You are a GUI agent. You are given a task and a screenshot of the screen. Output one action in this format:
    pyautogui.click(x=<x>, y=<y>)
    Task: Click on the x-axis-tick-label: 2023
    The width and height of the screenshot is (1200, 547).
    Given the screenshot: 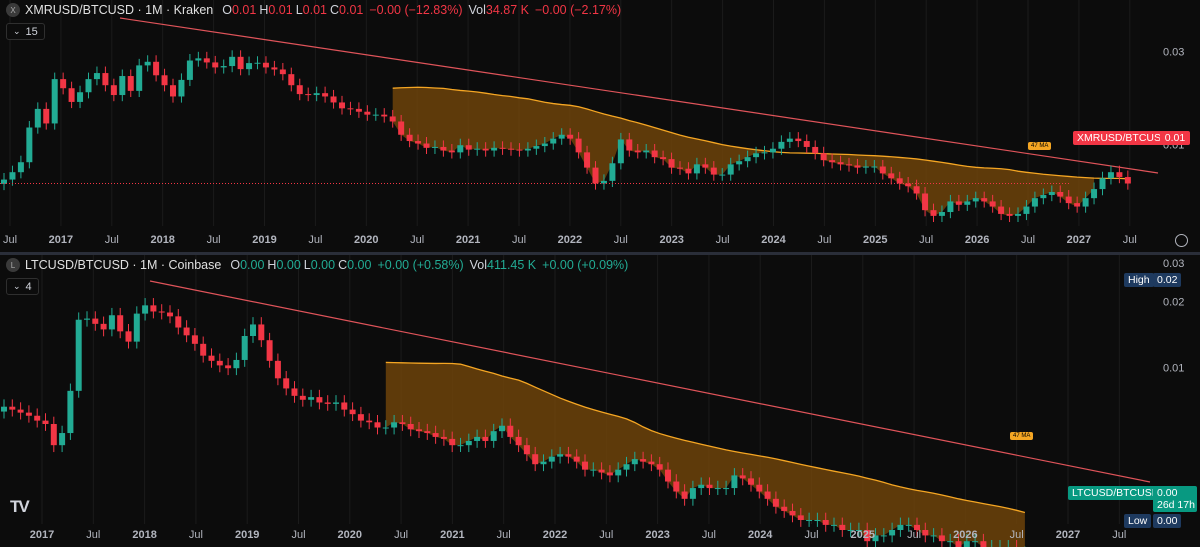 What is the action you would take?
    pyautogui.click(x=671, y=240)
    